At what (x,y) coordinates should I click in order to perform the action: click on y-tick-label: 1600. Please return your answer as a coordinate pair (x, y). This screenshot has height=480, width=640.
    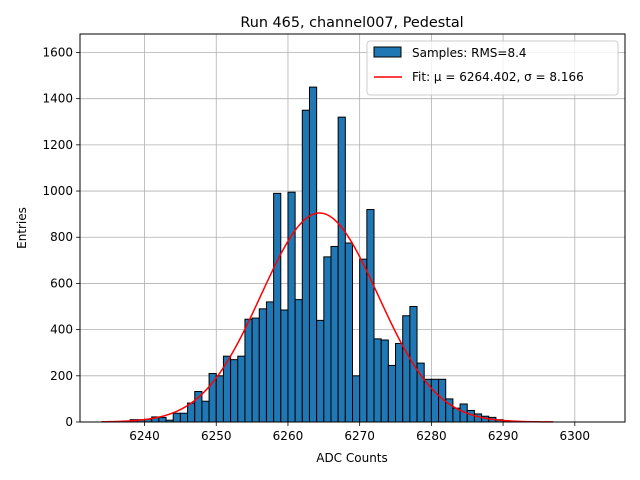
    Looking at the image, I should click on (57, 52).